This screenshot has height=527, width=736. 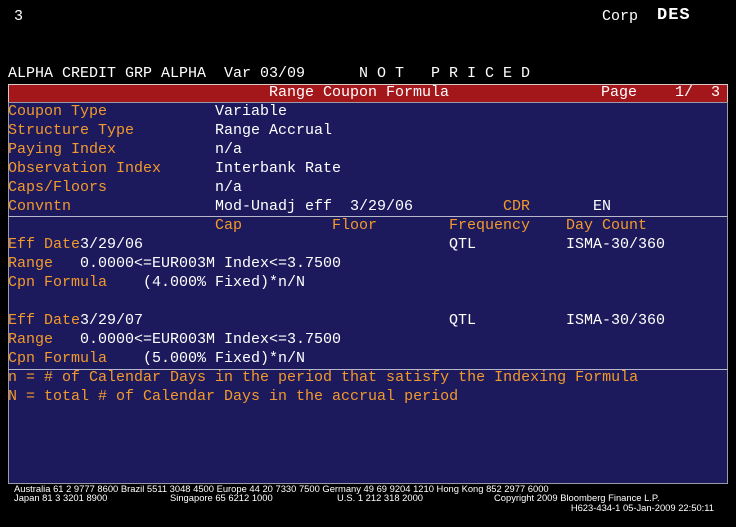 What do you see at coordinates (274, 130) in the screenshot?
I see `field-value: Range Accrual` at bounding box center [274, 130].